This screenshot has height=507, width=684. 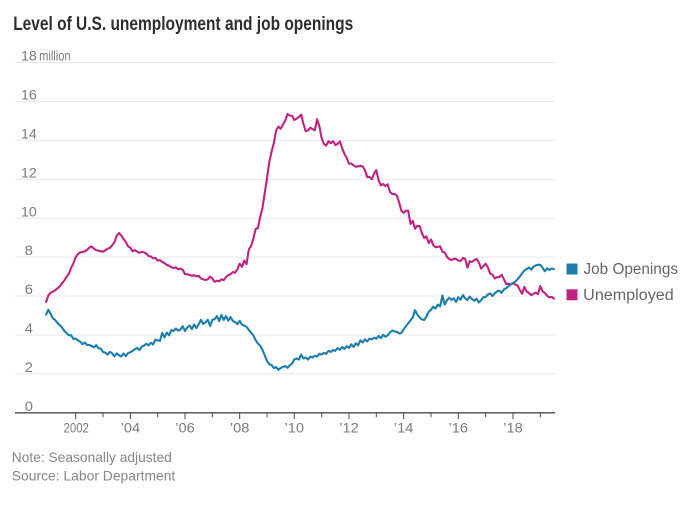 I want to click on svg-text: 10, so click(x=29, y=211).